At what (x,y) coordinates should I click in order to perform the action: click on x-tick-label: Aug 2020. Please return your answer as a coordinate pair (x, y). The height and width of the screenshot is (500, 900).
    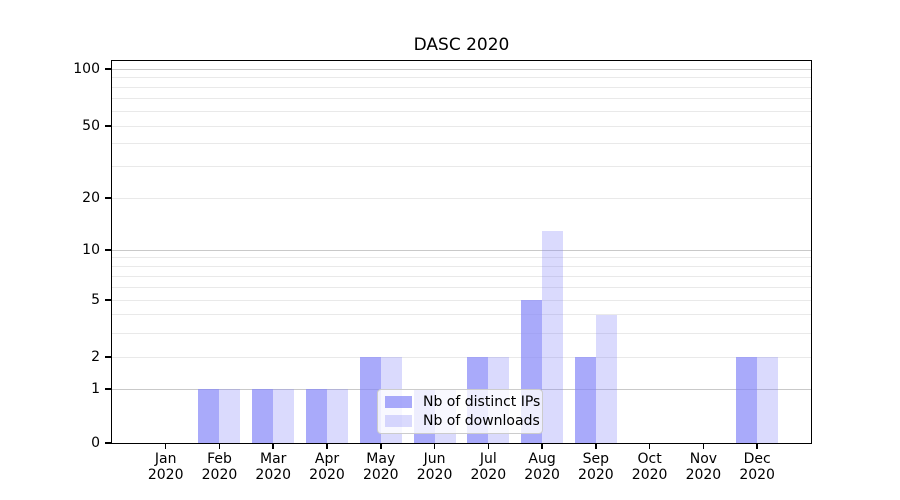
    Looking at the image, I should click on (542, 467).